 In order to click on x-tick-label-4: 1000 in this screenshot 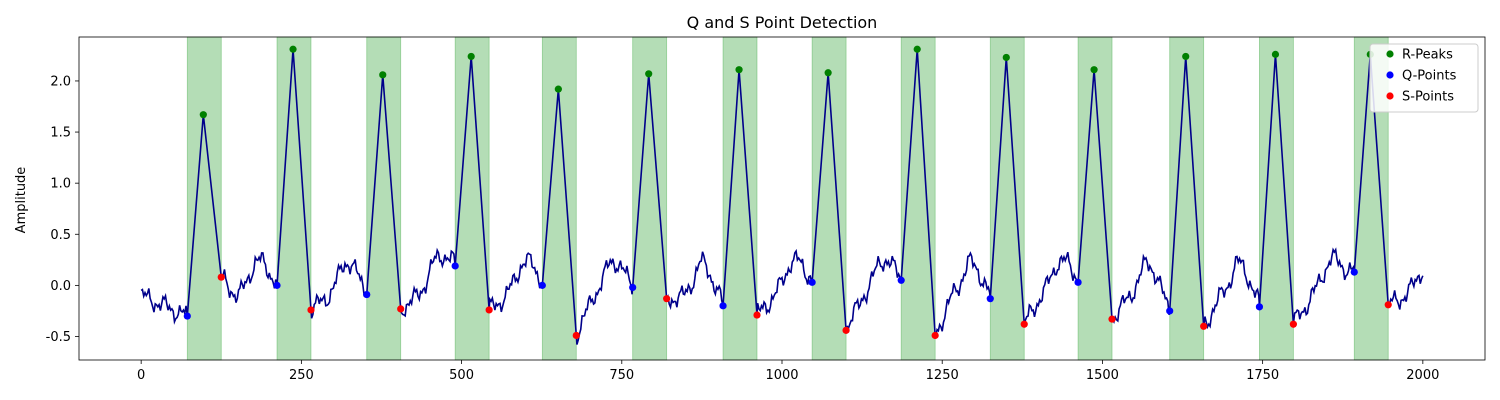, I will do `click(781, 375)`.